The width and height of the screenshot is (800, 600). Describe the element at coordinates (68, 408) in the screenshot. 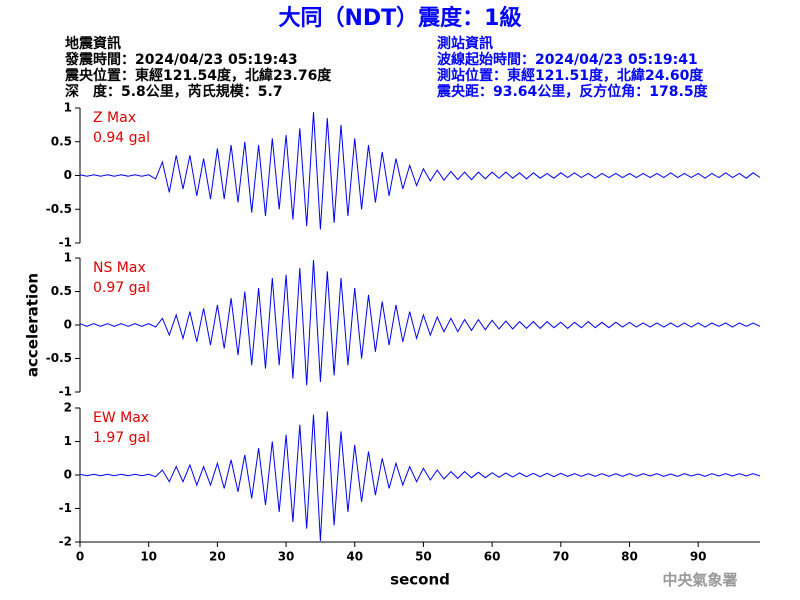

I see `y-tick-label: 2` at that location.